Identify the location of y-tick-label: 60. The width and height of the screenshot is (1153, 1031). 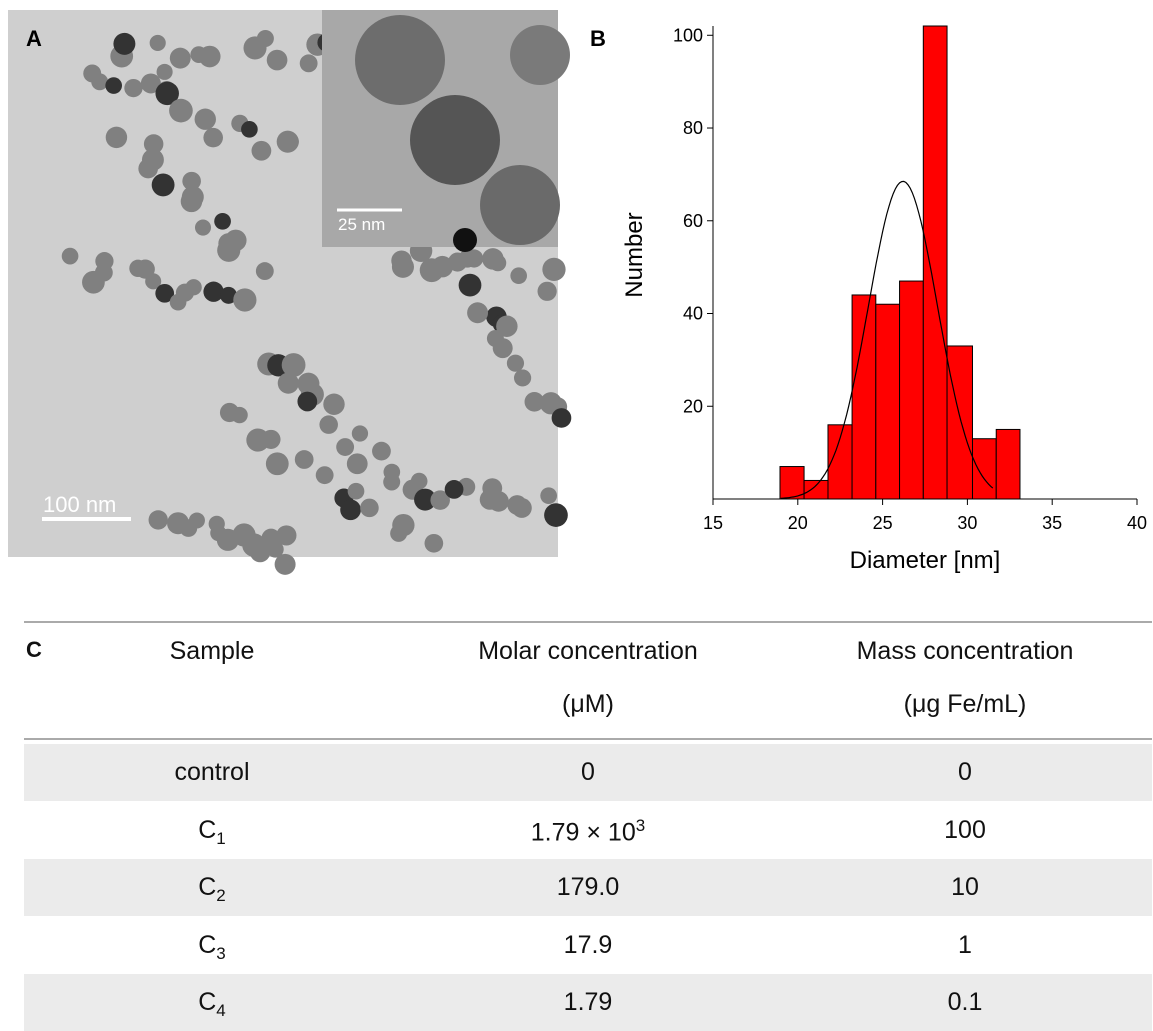
(693, 221).